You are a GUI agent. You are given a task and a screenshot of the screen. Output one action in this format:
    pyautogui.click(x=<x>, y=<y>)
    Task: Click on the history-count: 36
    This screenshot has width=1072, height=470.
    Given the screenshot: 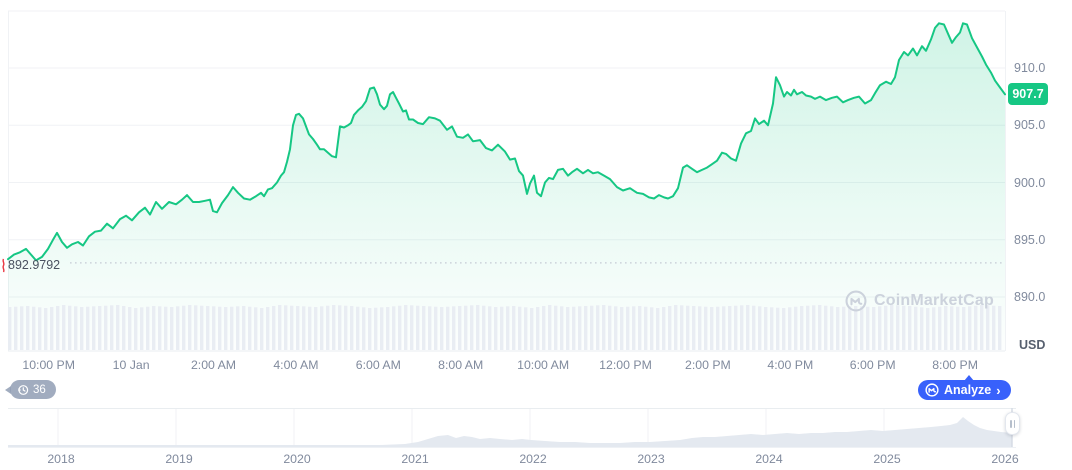 What is the action you would take?
    pyautogui.click(x=39, y=389)
    